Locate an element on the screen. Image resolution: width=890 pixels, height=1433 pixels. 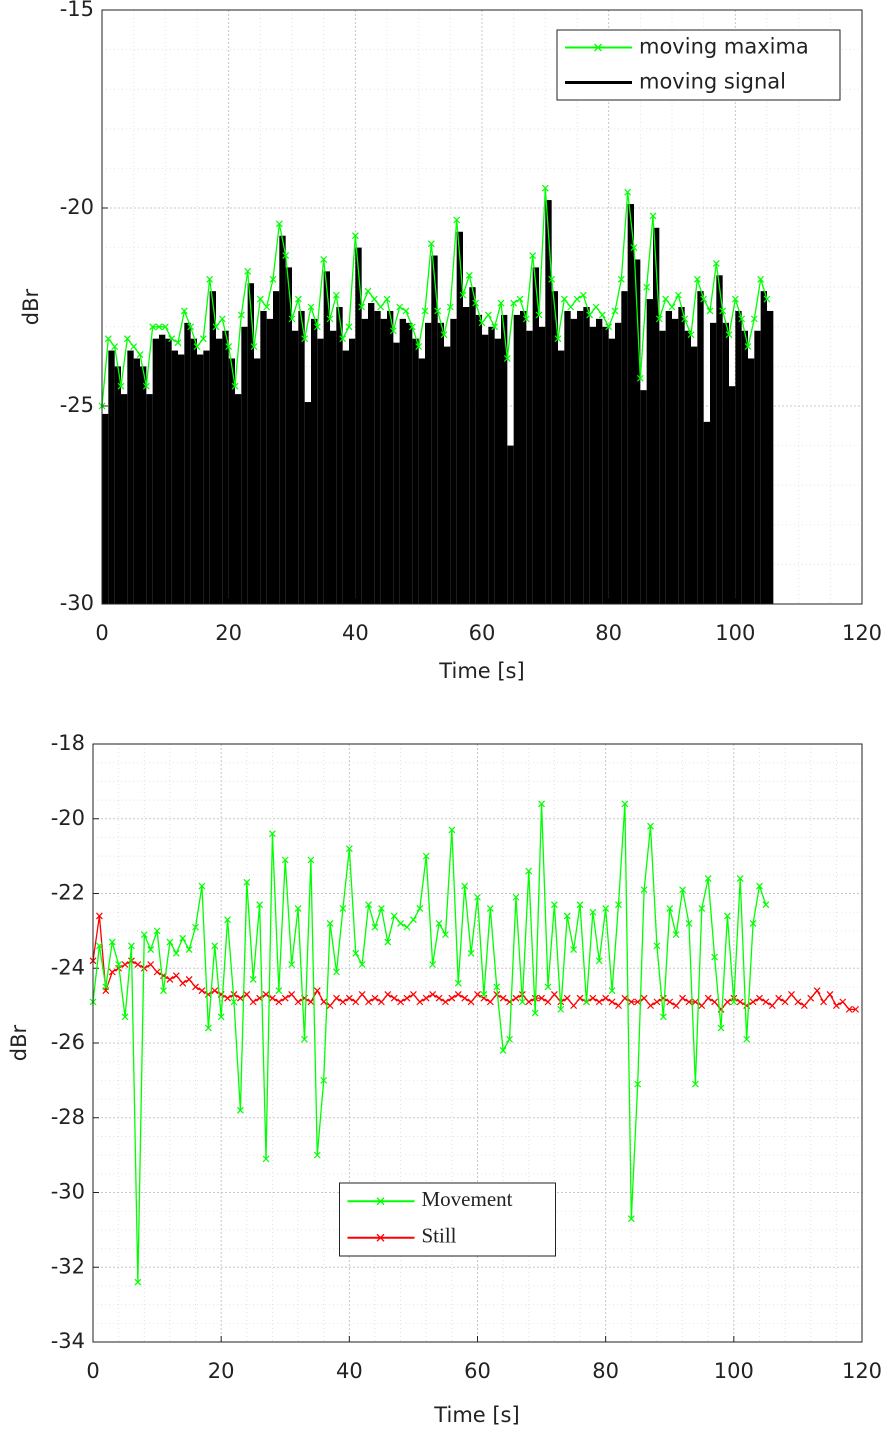
y-tick-label: -34 is located at coordinates (68, 1341).